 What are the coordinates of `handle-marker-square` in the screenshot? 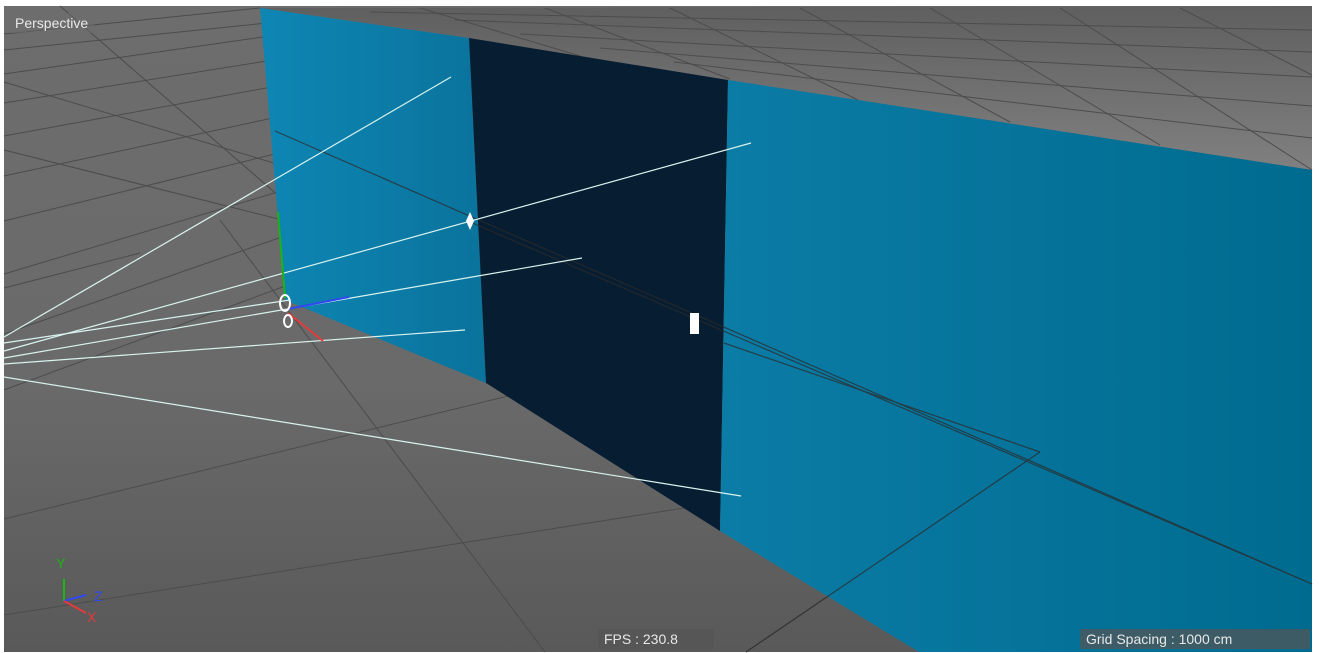 It's located at (694, 323).